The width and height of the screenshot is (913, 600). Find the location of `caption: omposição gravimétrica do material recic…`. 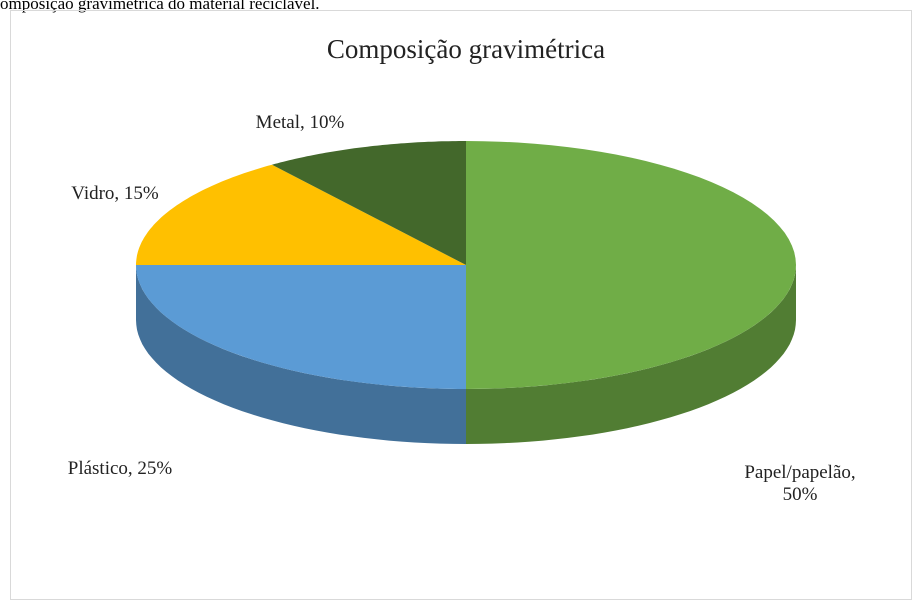

caption: omposição gravimétrica do material recic… is located at coordinates (160, 6).